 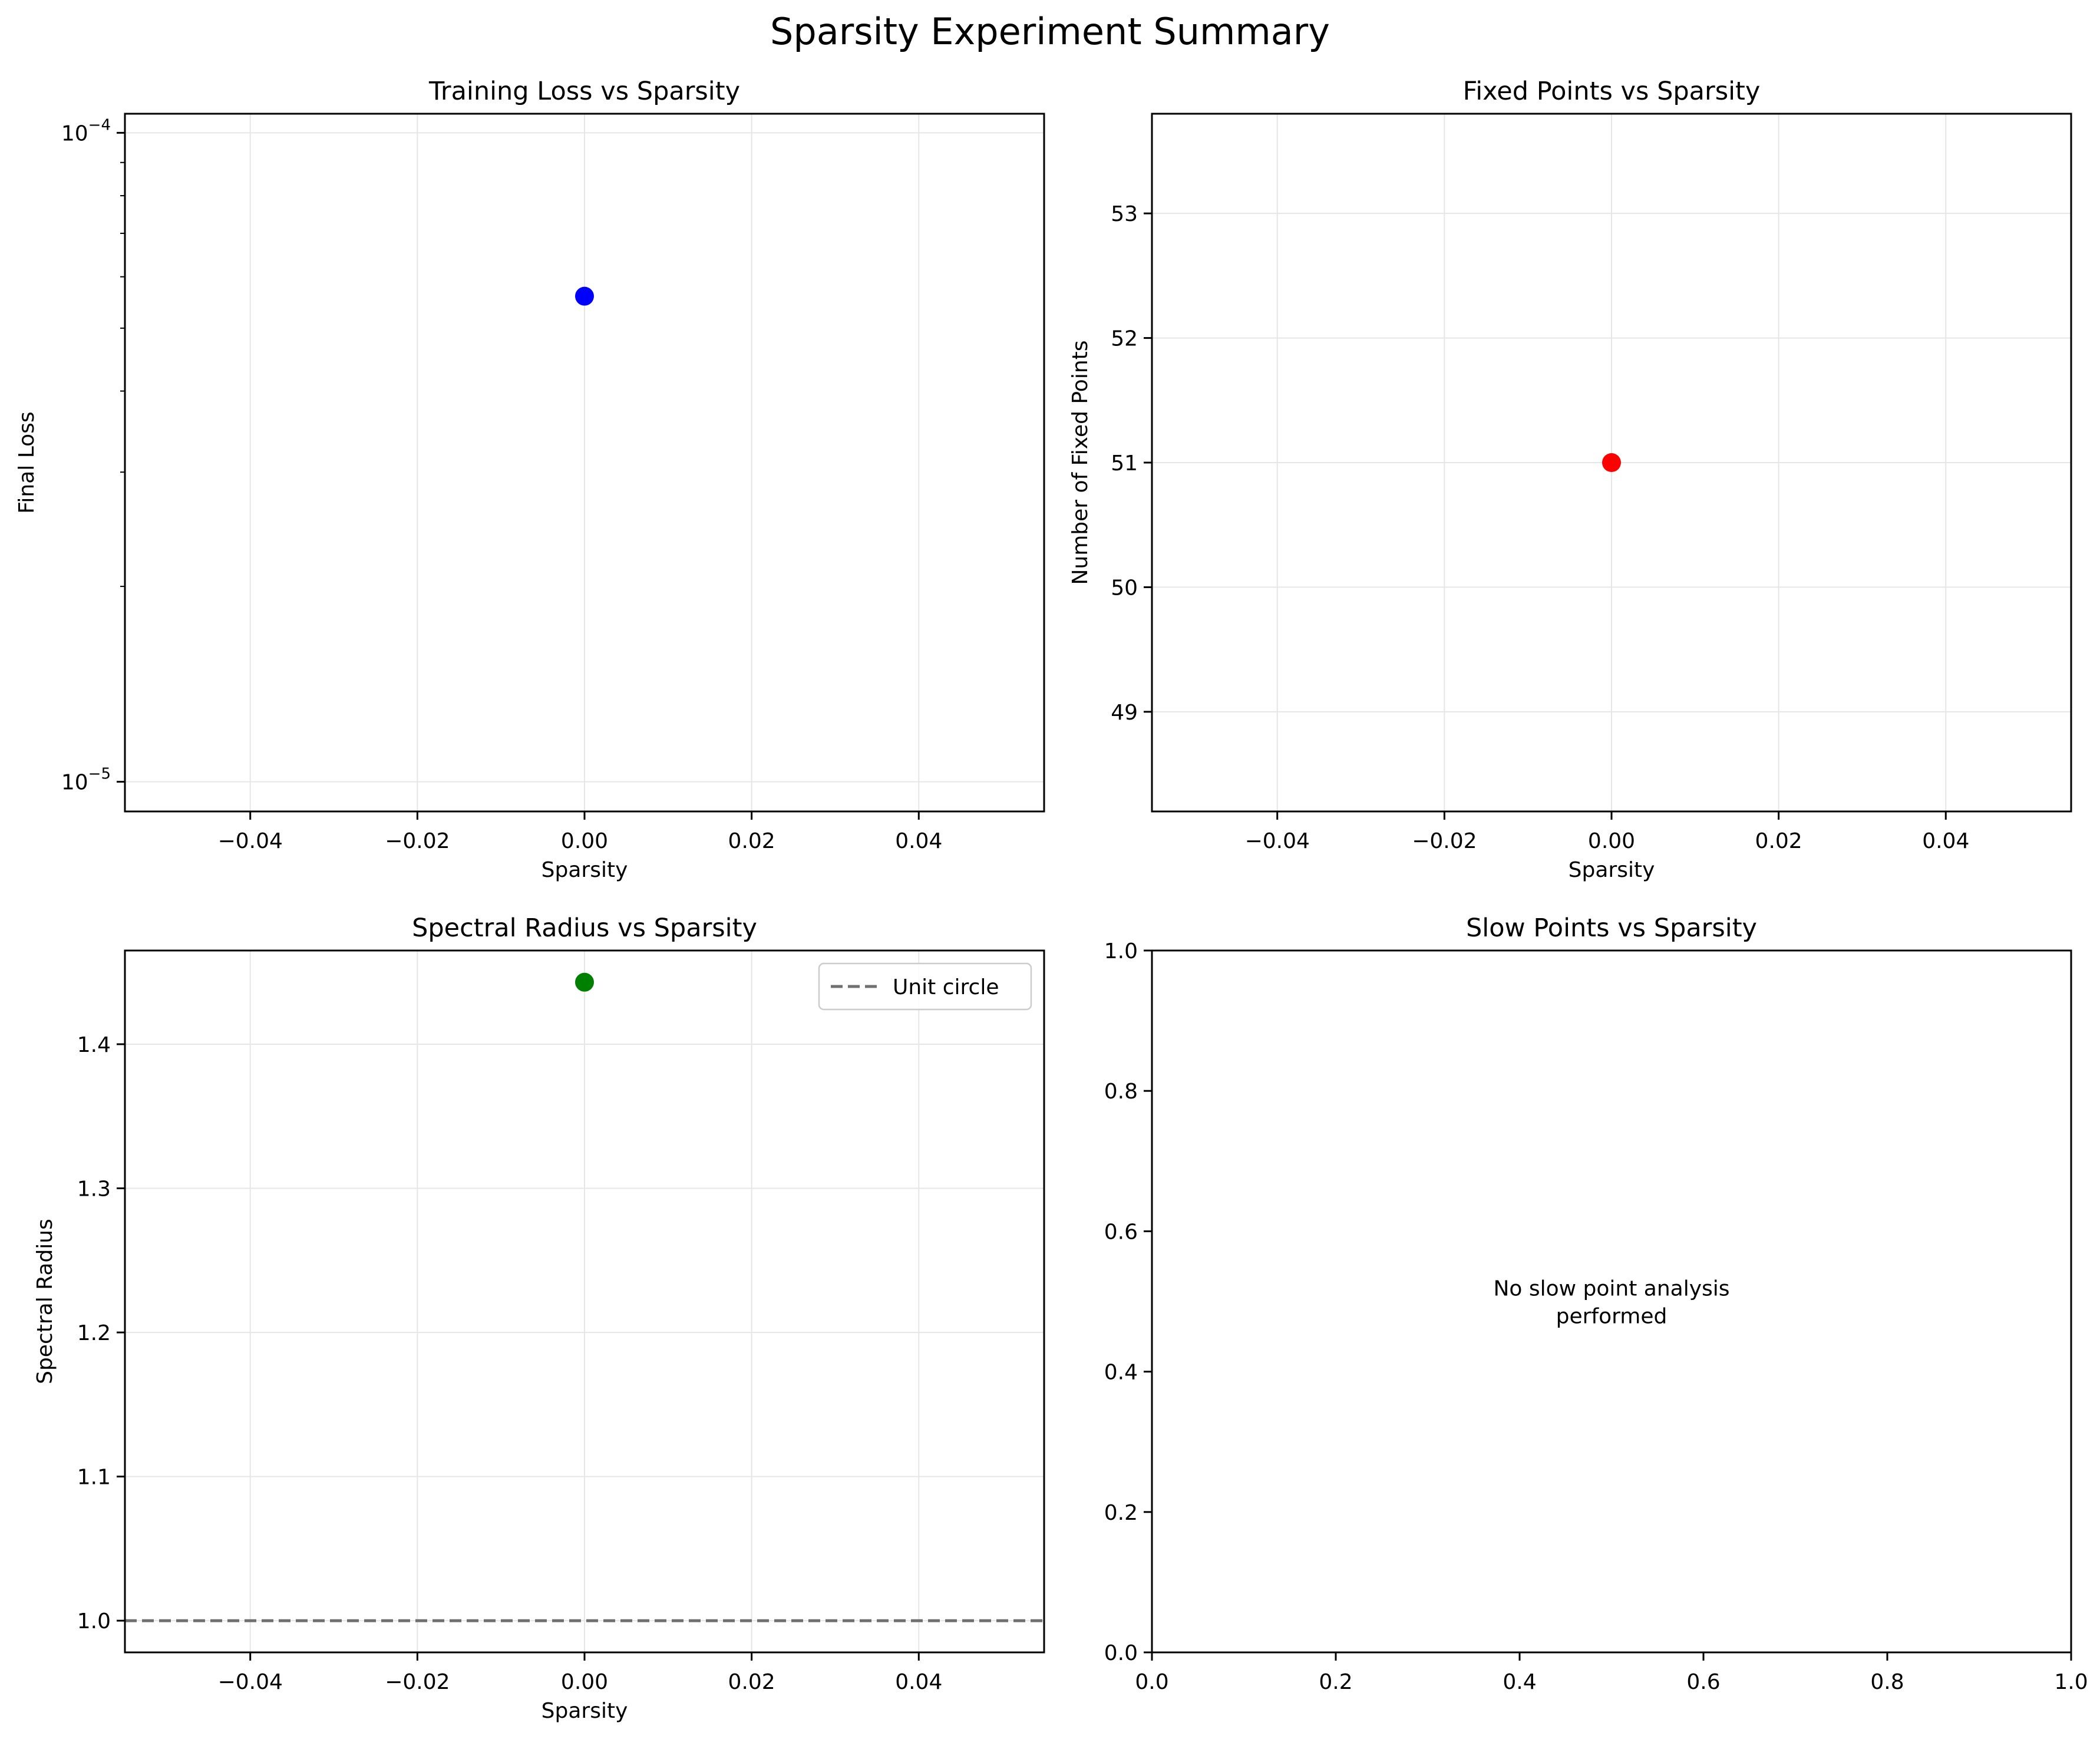 What do you see at coordinates (27, 462) in the screenshot?
I see `y-axis-label: Final Loss` at bounding box center [27, 462].